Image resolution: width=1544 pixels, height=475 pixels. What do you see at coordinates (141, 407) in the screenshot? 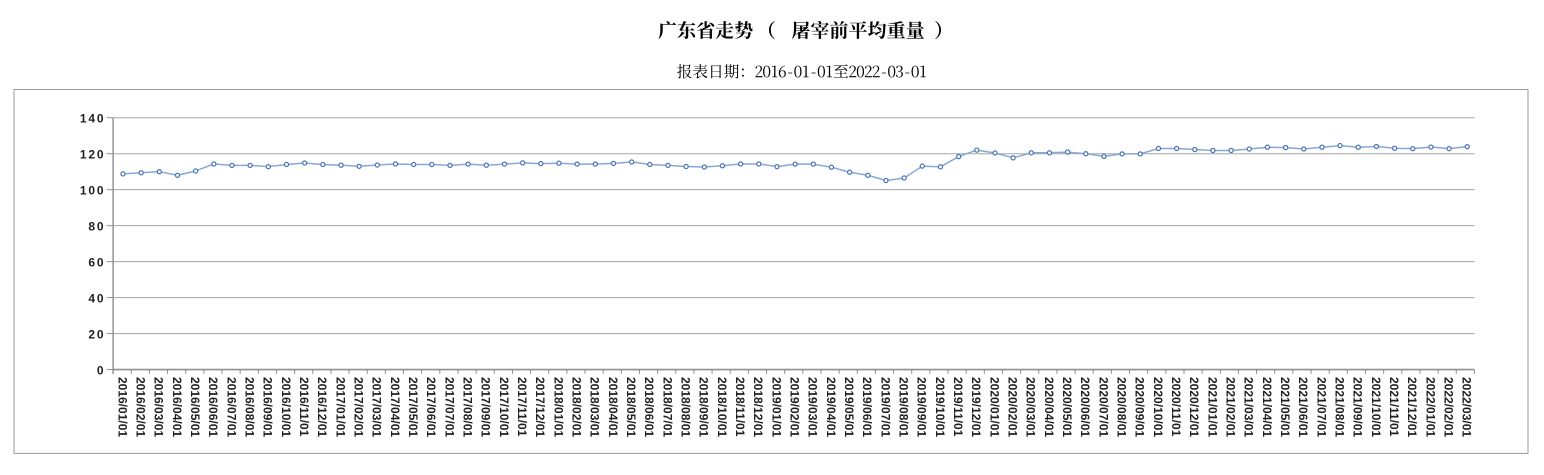
I see `svg-text: 2016/02/01` at bounding box center [141, 407].